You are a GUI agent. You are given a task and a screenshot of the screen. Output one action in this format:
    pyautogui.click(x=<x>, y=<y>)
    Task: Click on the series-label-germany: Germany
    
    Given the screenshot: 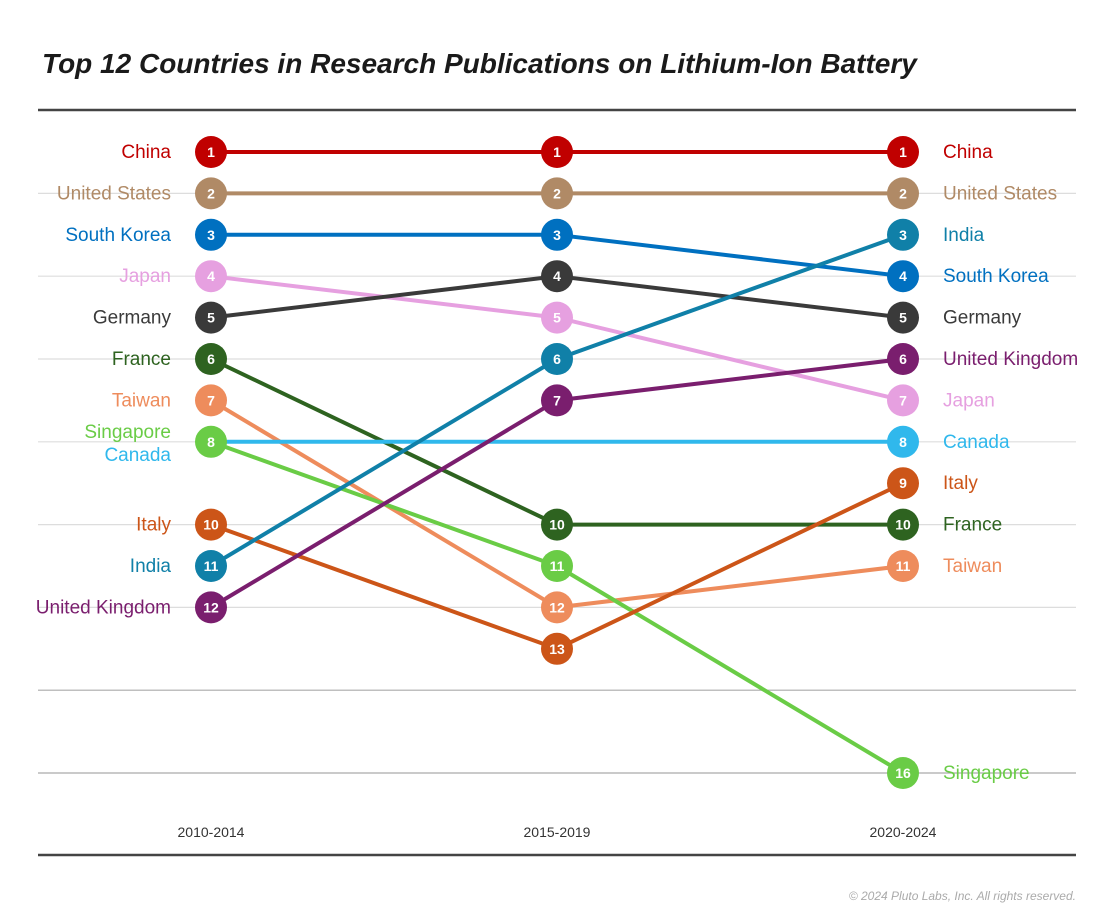 What is the action you would take?
    pyautogui.click(x=132, y=318)
    